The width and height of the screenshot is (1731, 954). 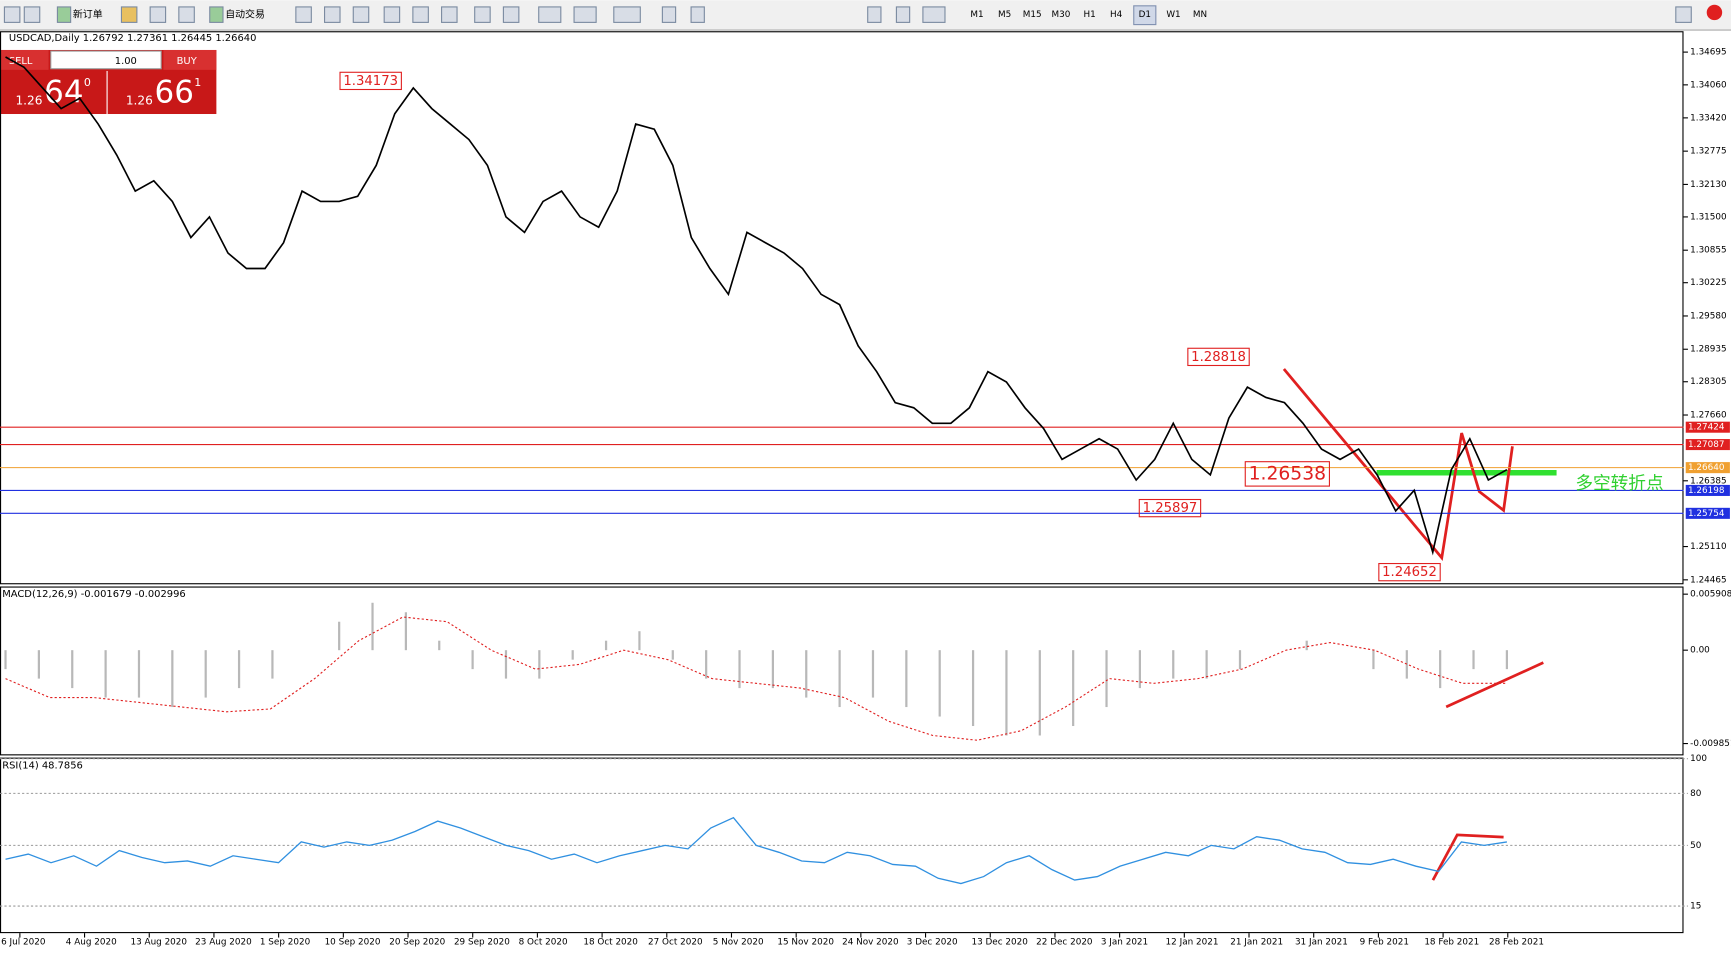 I want to click on price-level-label: 1.27424, so click(x=1706, y=428).